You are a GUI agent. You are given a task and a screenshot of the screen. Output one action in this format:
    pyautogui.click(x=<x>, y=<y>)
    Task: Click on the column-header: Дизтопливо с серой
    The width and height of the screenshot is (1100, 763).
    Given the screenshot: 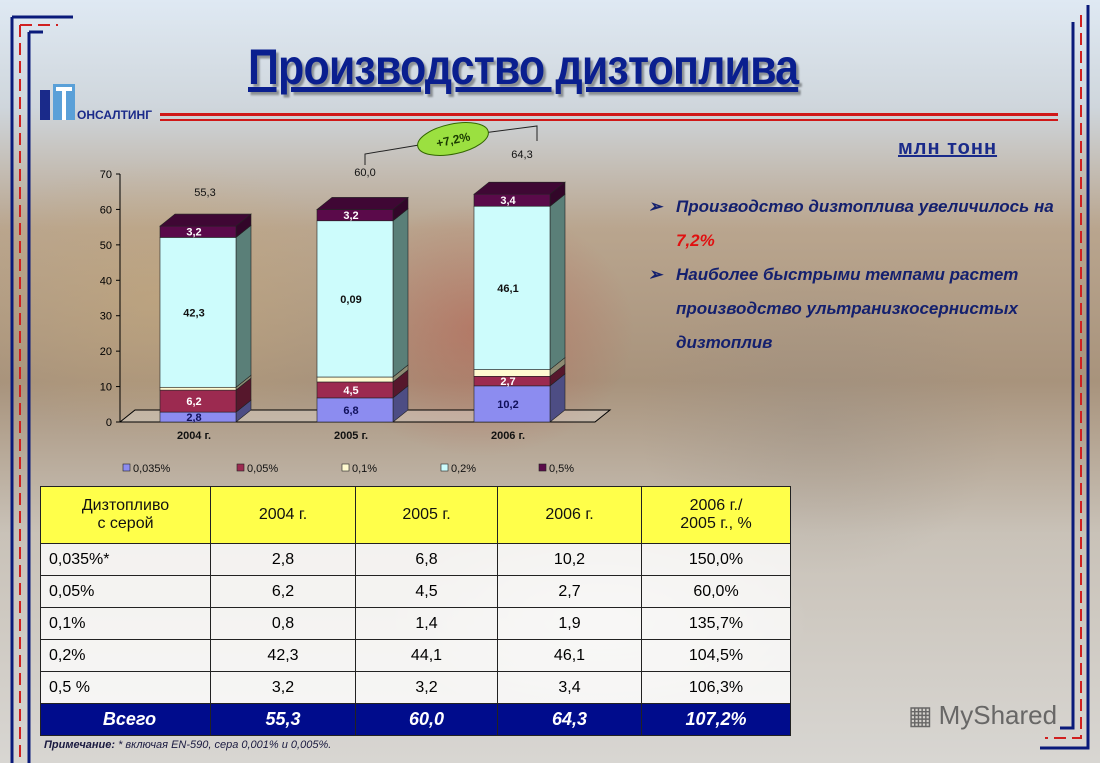 What is the action you would take?
    pyautogui.click(x=125, y=515)
    